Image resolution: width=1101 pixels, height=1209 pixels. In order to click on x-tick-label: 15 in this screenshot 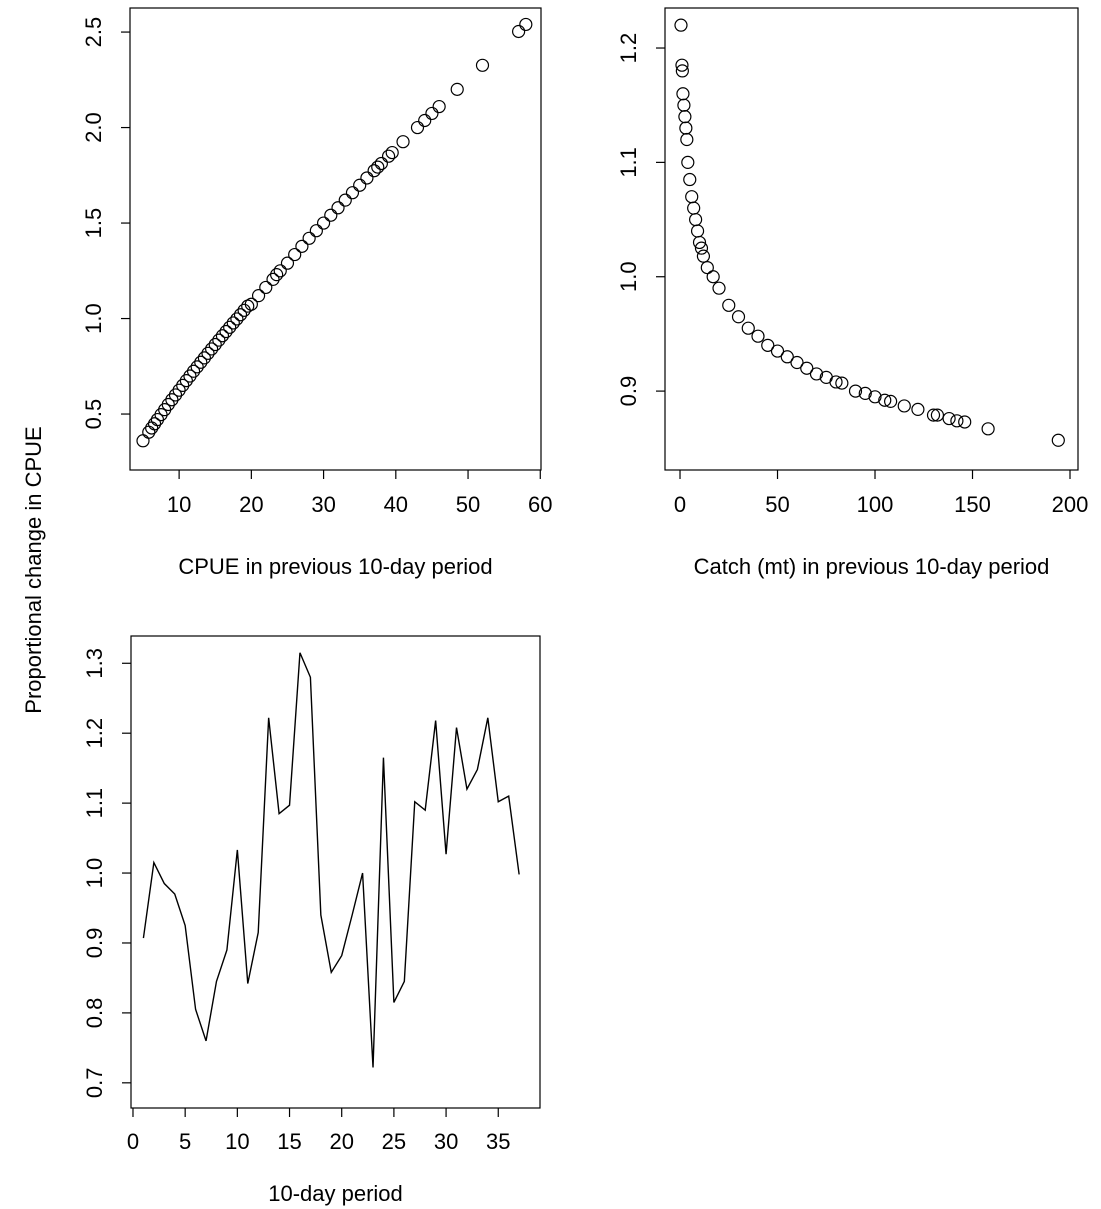, I will do `click(289, 1141)`.